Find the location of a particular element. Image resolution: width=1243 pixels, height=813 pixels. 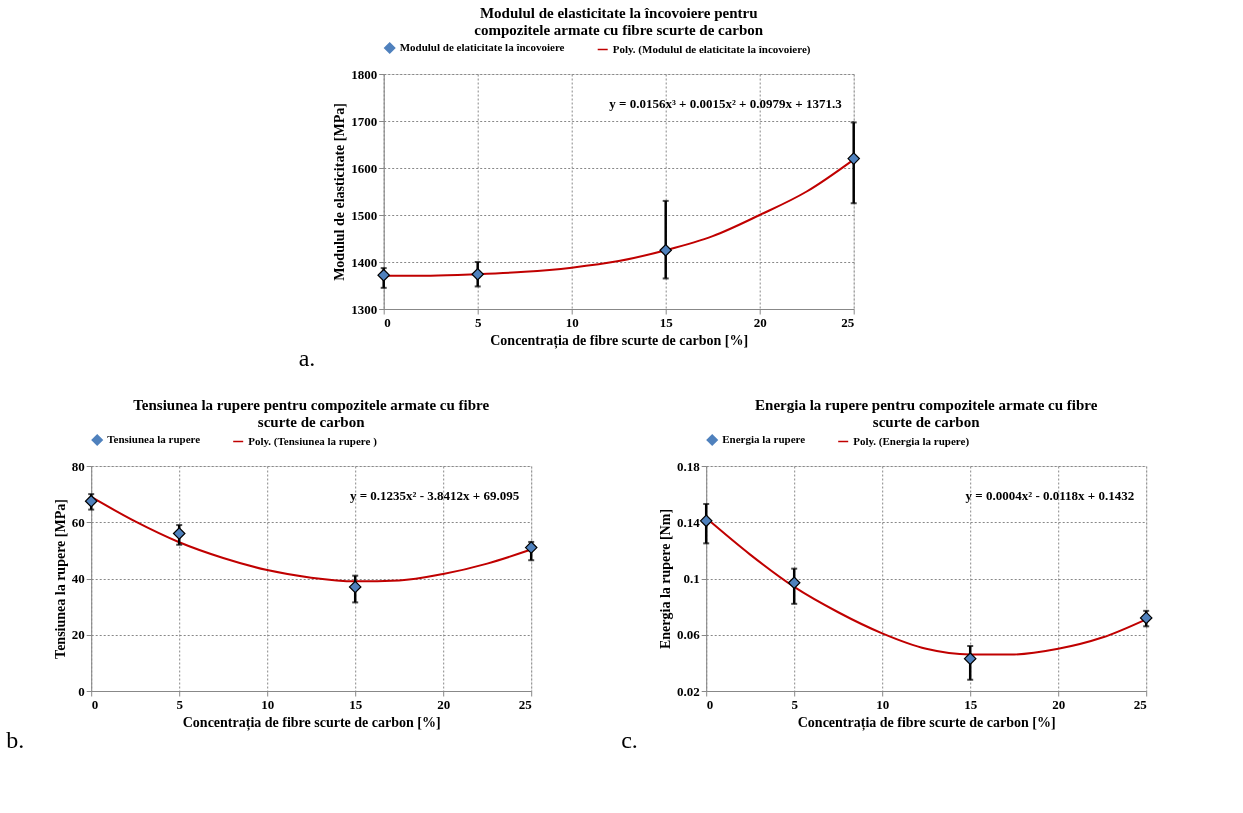

y-tick-label: 1500 is located at coordinates (364, 215).